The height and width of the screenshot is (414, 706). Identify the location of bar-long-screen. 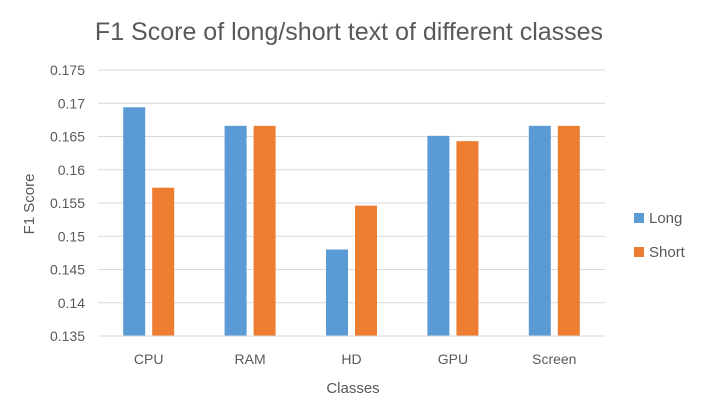
(539, 230).